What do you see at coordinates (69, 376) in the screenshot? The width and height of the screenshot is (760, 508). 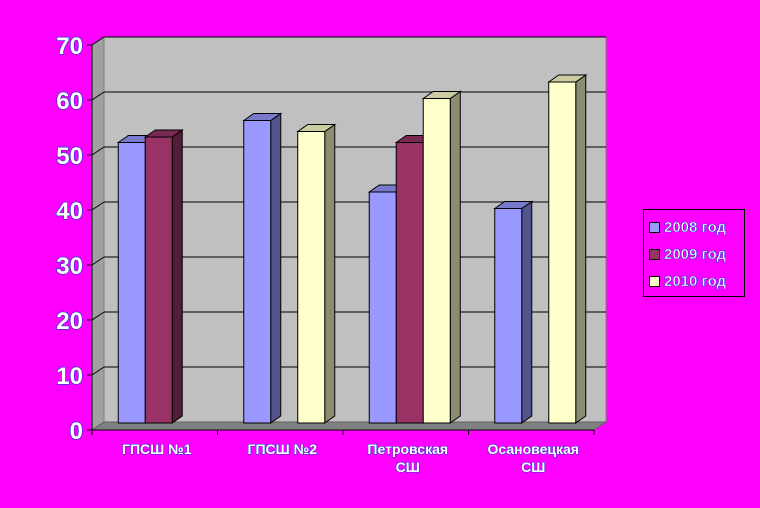 I see `y-tick-label: 10` at bounding box center [69, 376].